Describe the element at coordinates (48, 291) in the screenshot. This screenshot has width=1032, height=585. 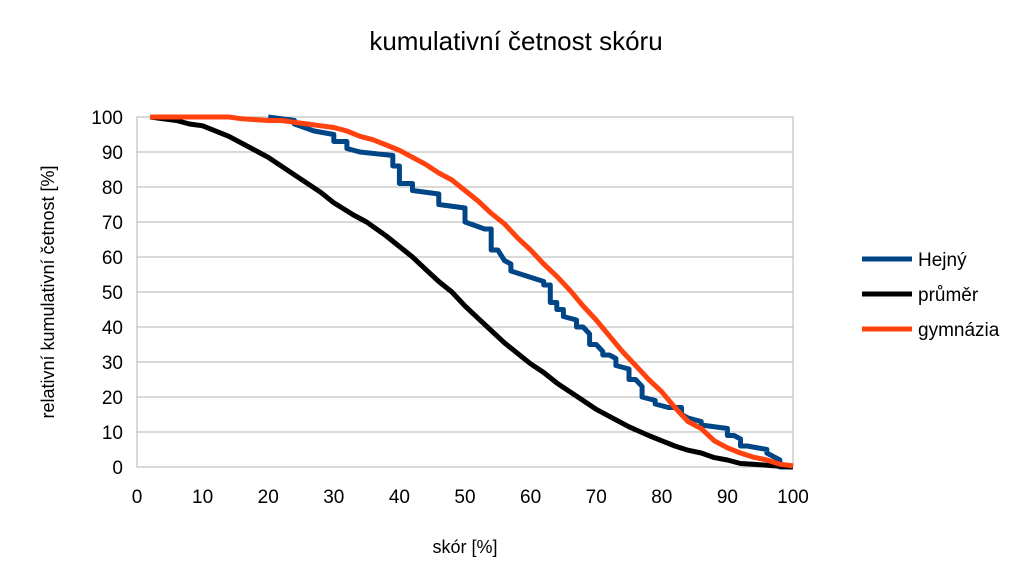
I see `y-axis-label: relativní kumulativní četnost [%]` at that location.